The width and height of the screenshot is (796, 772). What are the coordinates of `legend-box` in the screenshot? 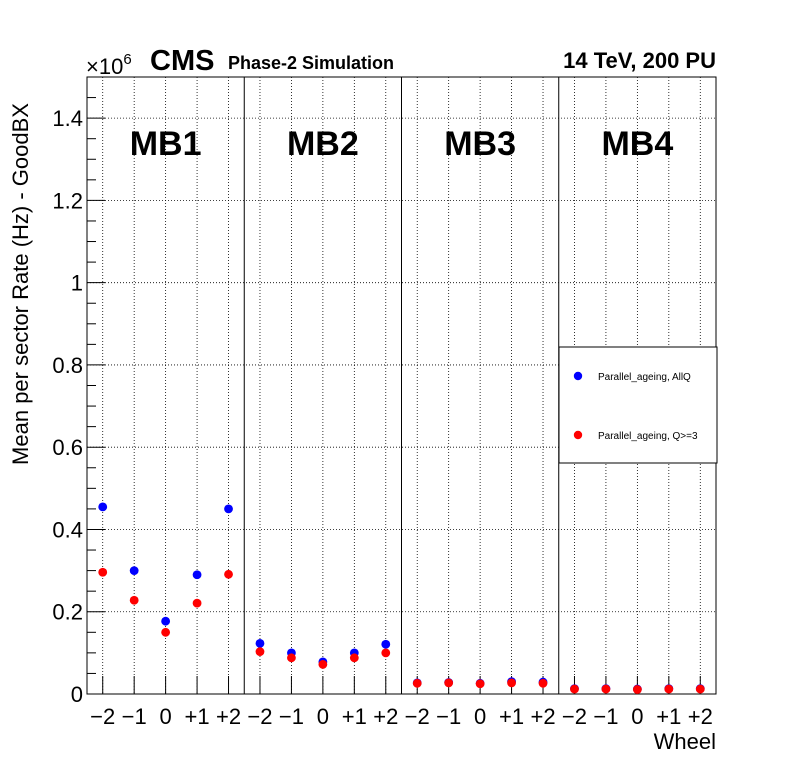 It's located at (638, 405).